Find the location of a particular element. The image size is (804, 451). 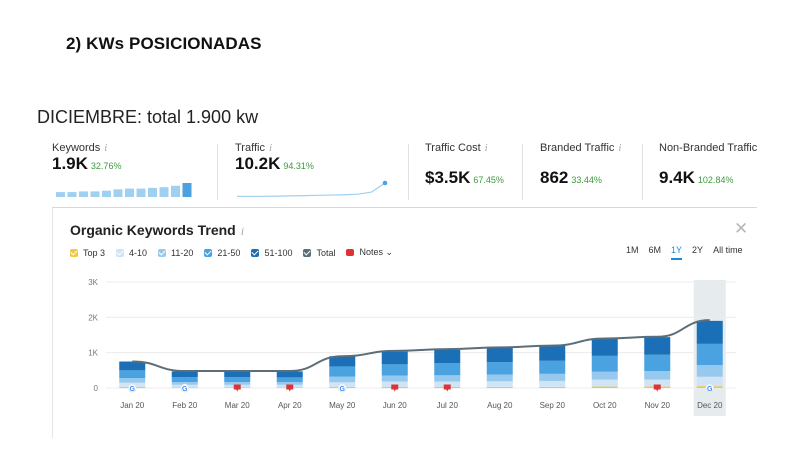

metric-traffic: Traffic i 10.2K 94.31% is located at coordinates (315, 172).